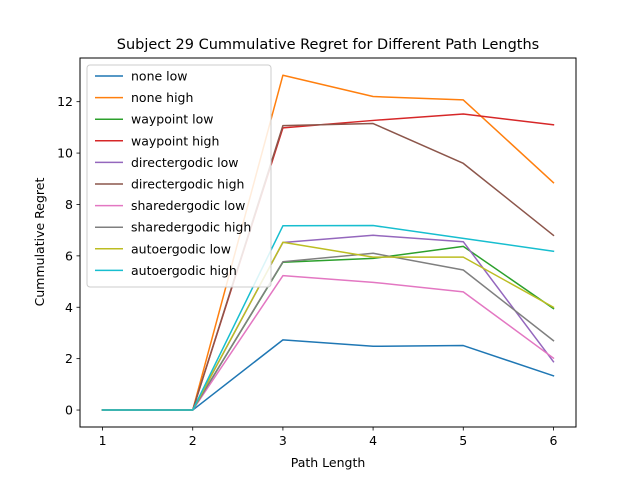 This screenshot has width=640, height=480. I want to click on y-tick-label: 8, so click(69, 204).